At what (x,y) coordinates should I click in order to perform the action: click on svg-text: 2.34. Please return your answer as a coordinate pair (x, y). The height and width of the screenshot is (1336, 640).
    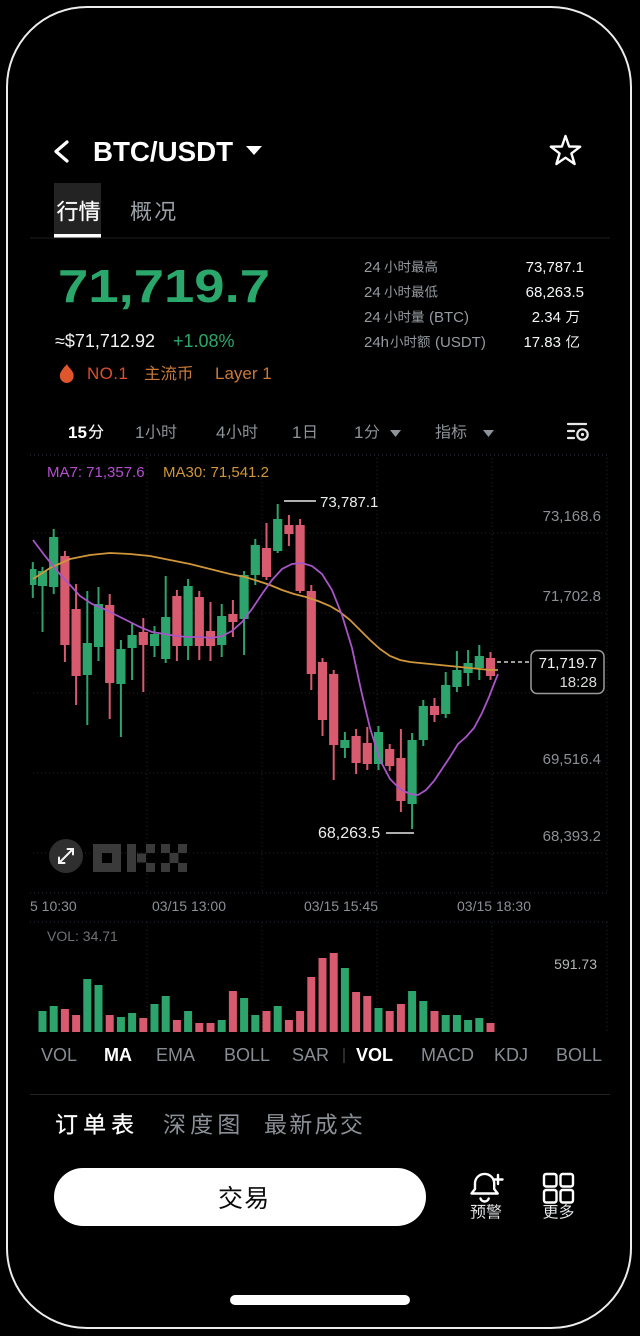
    Looking at the image, I should click on (546, 317).